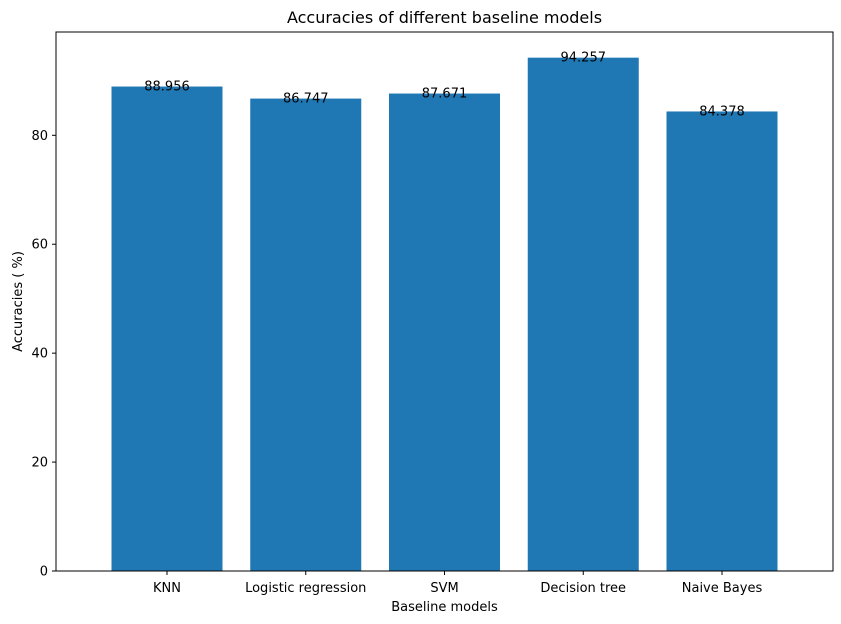 The image size is (841, 624). I want to click on value-label: 84.378, so click(722, 111).